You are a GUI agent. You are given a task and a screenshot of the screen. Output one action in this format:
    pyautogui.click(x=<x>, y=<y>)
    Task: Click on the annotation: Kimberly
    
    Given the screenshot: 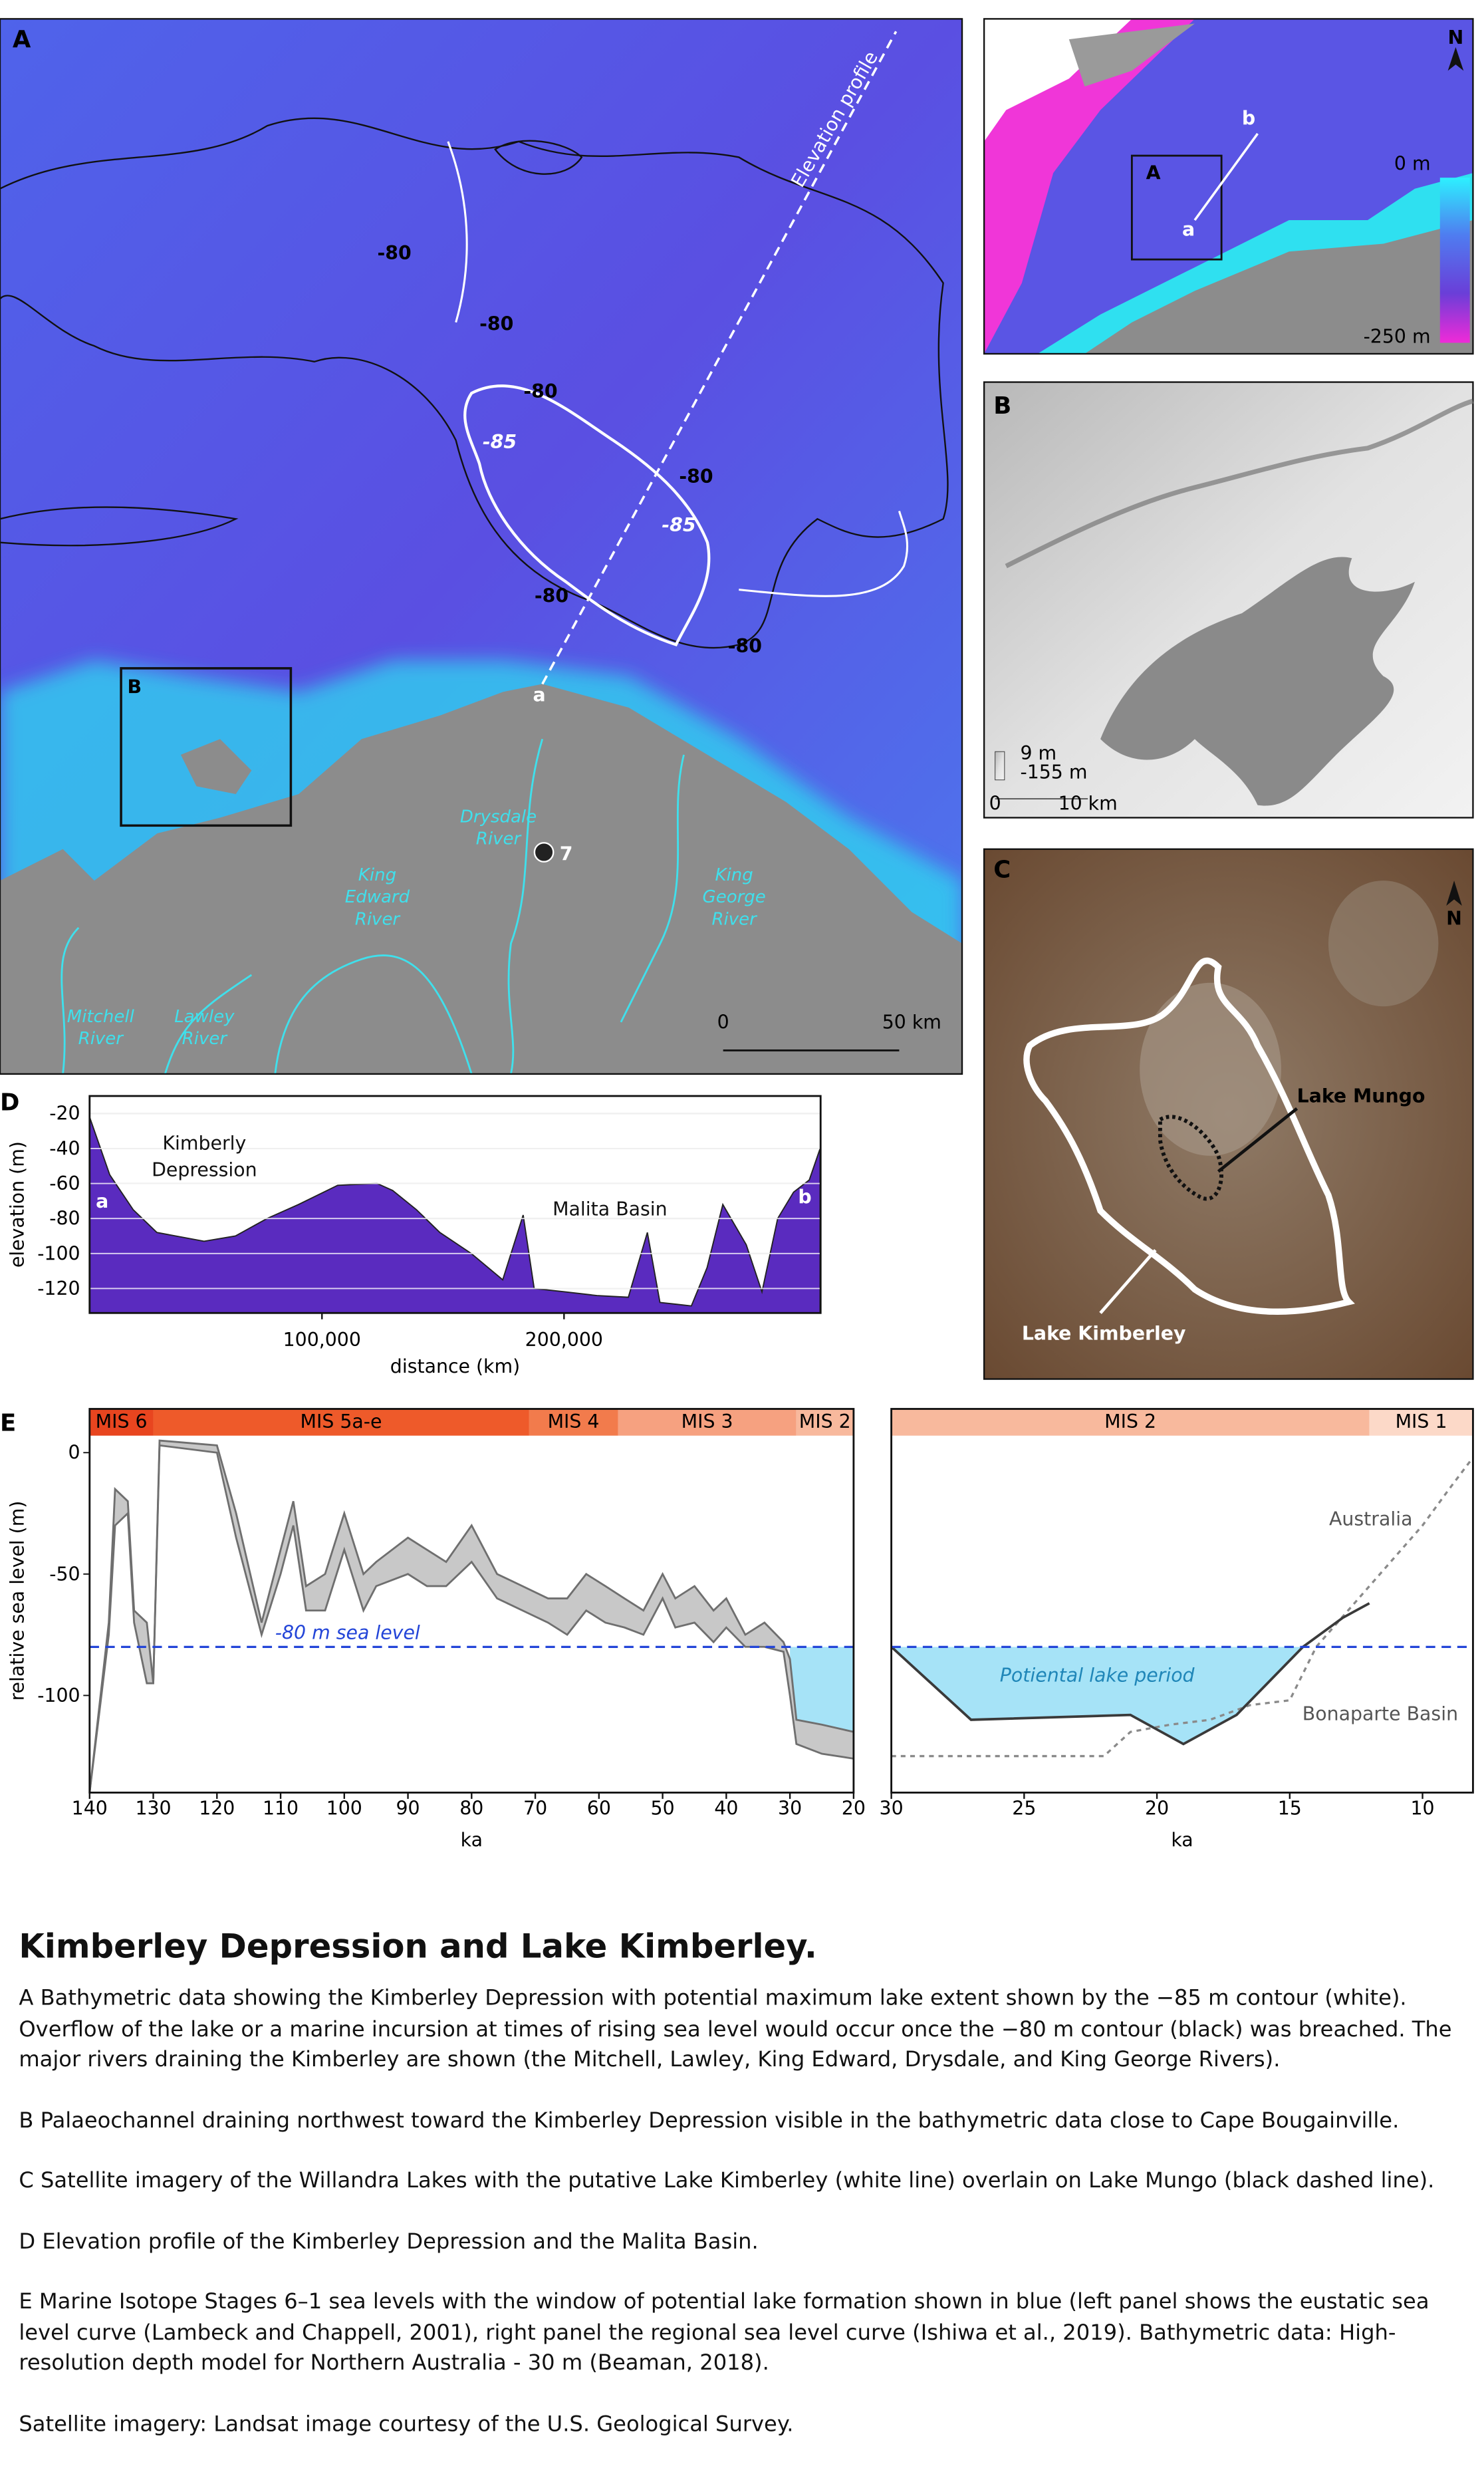 What is the action you would take?
    pyautogui.click(x=204, y=1143)
    